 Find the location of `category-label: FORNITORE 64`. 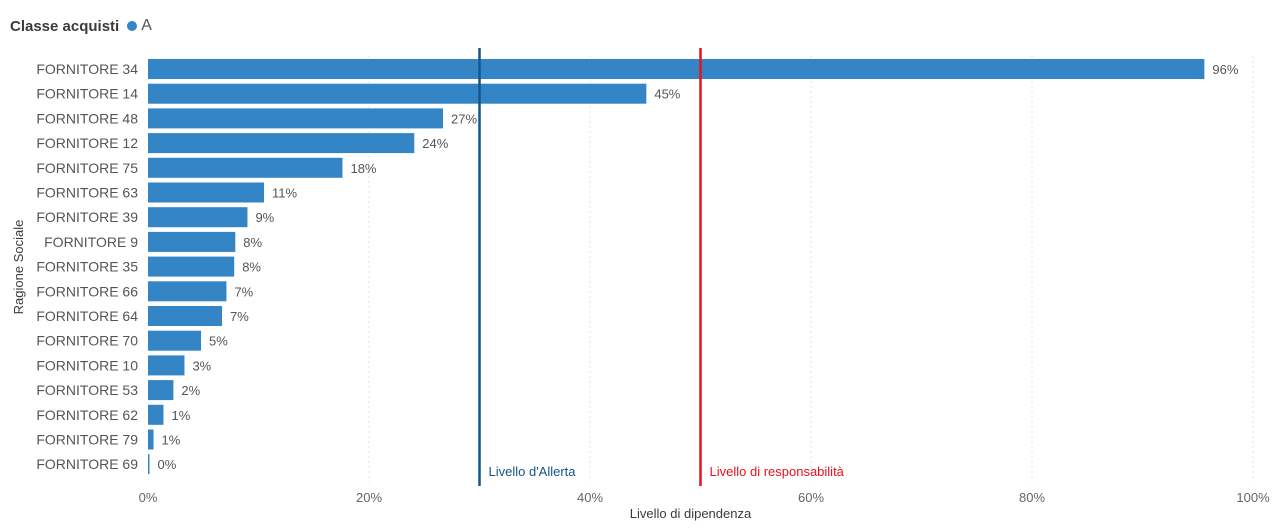

category-label: FORNITORE 64 is located at coordinates (87, 316).